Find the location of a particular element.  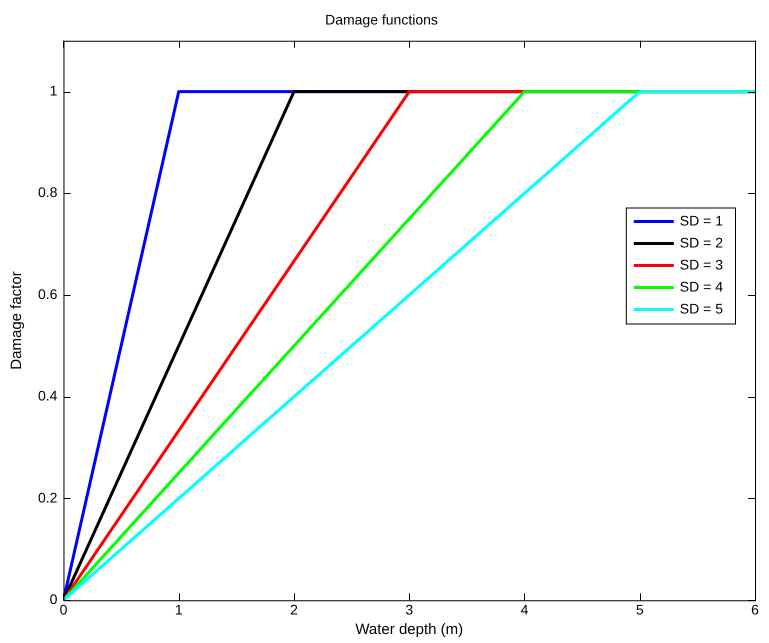

legend-label: SD = 4 is located at coordinates (702, 286).